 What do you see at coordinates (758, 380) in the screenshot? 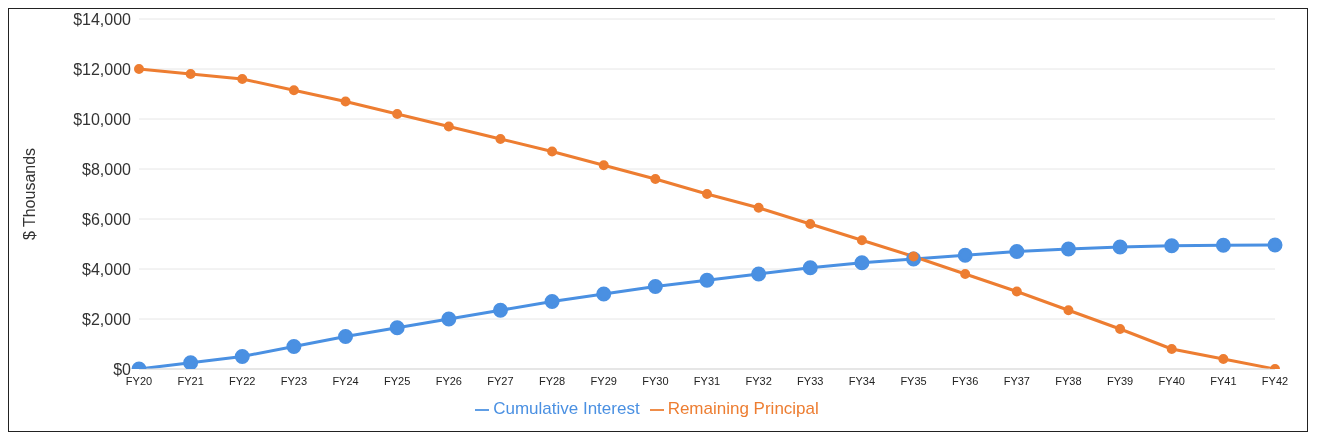
I see `x-tick-label: FY32` at bounding box center [758, 380].